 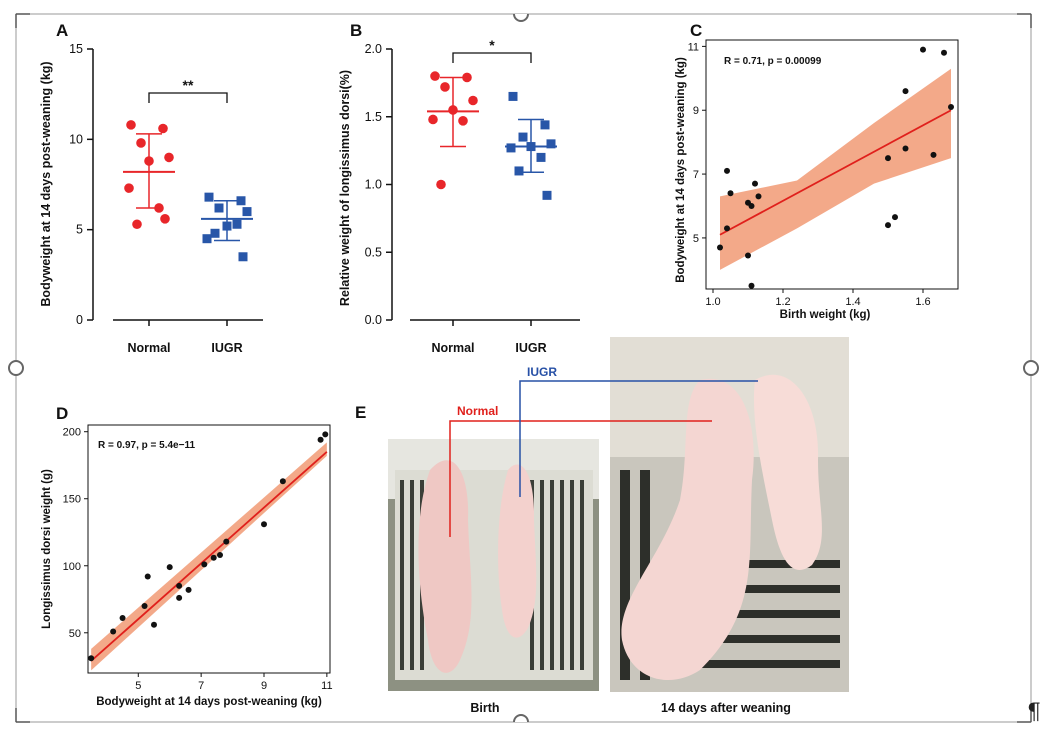 I want to click on resize-handle-top, so click(x=521, y=17).